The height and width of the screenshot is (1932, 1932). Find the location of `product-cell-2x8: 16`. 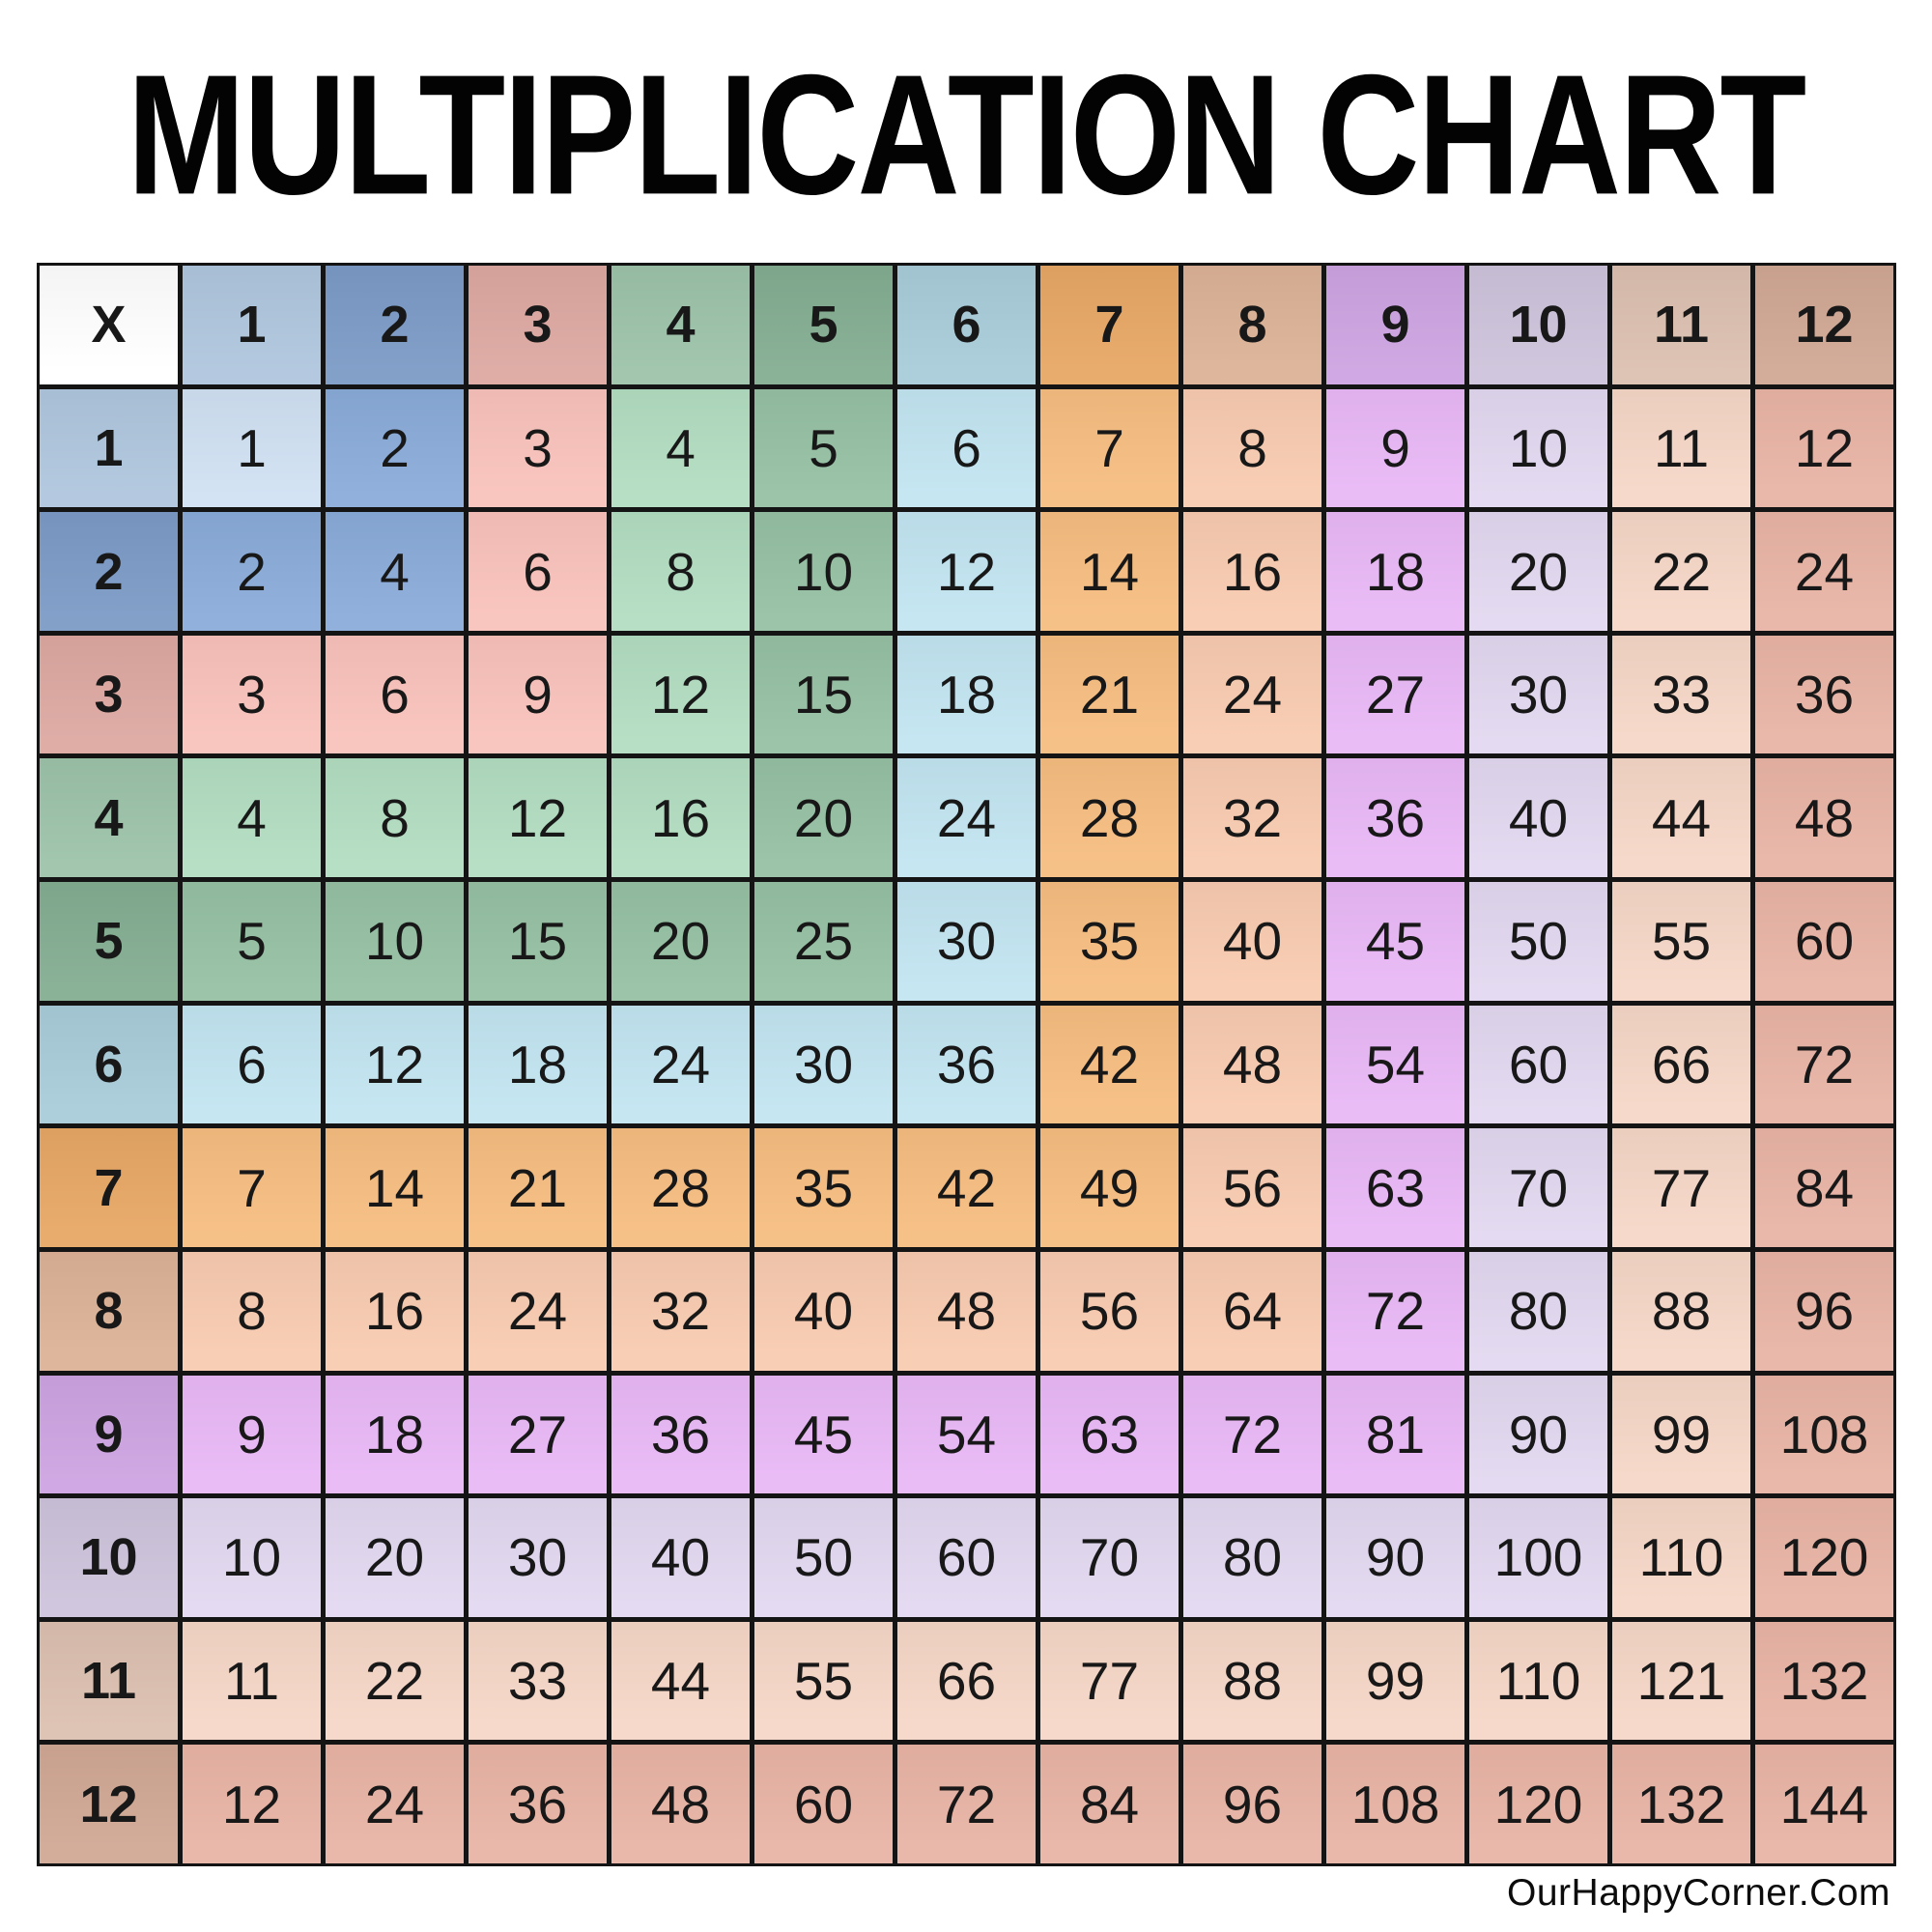

product-cell-2x8: 16 is located at coordinates (1252, 571).